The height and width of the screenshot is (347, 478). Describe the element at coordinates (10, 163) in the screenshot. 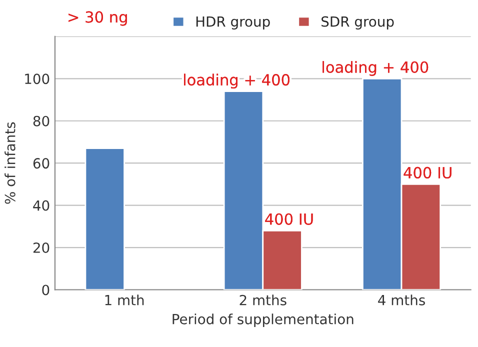

I see `y-axis-title: % of infants` at that location.